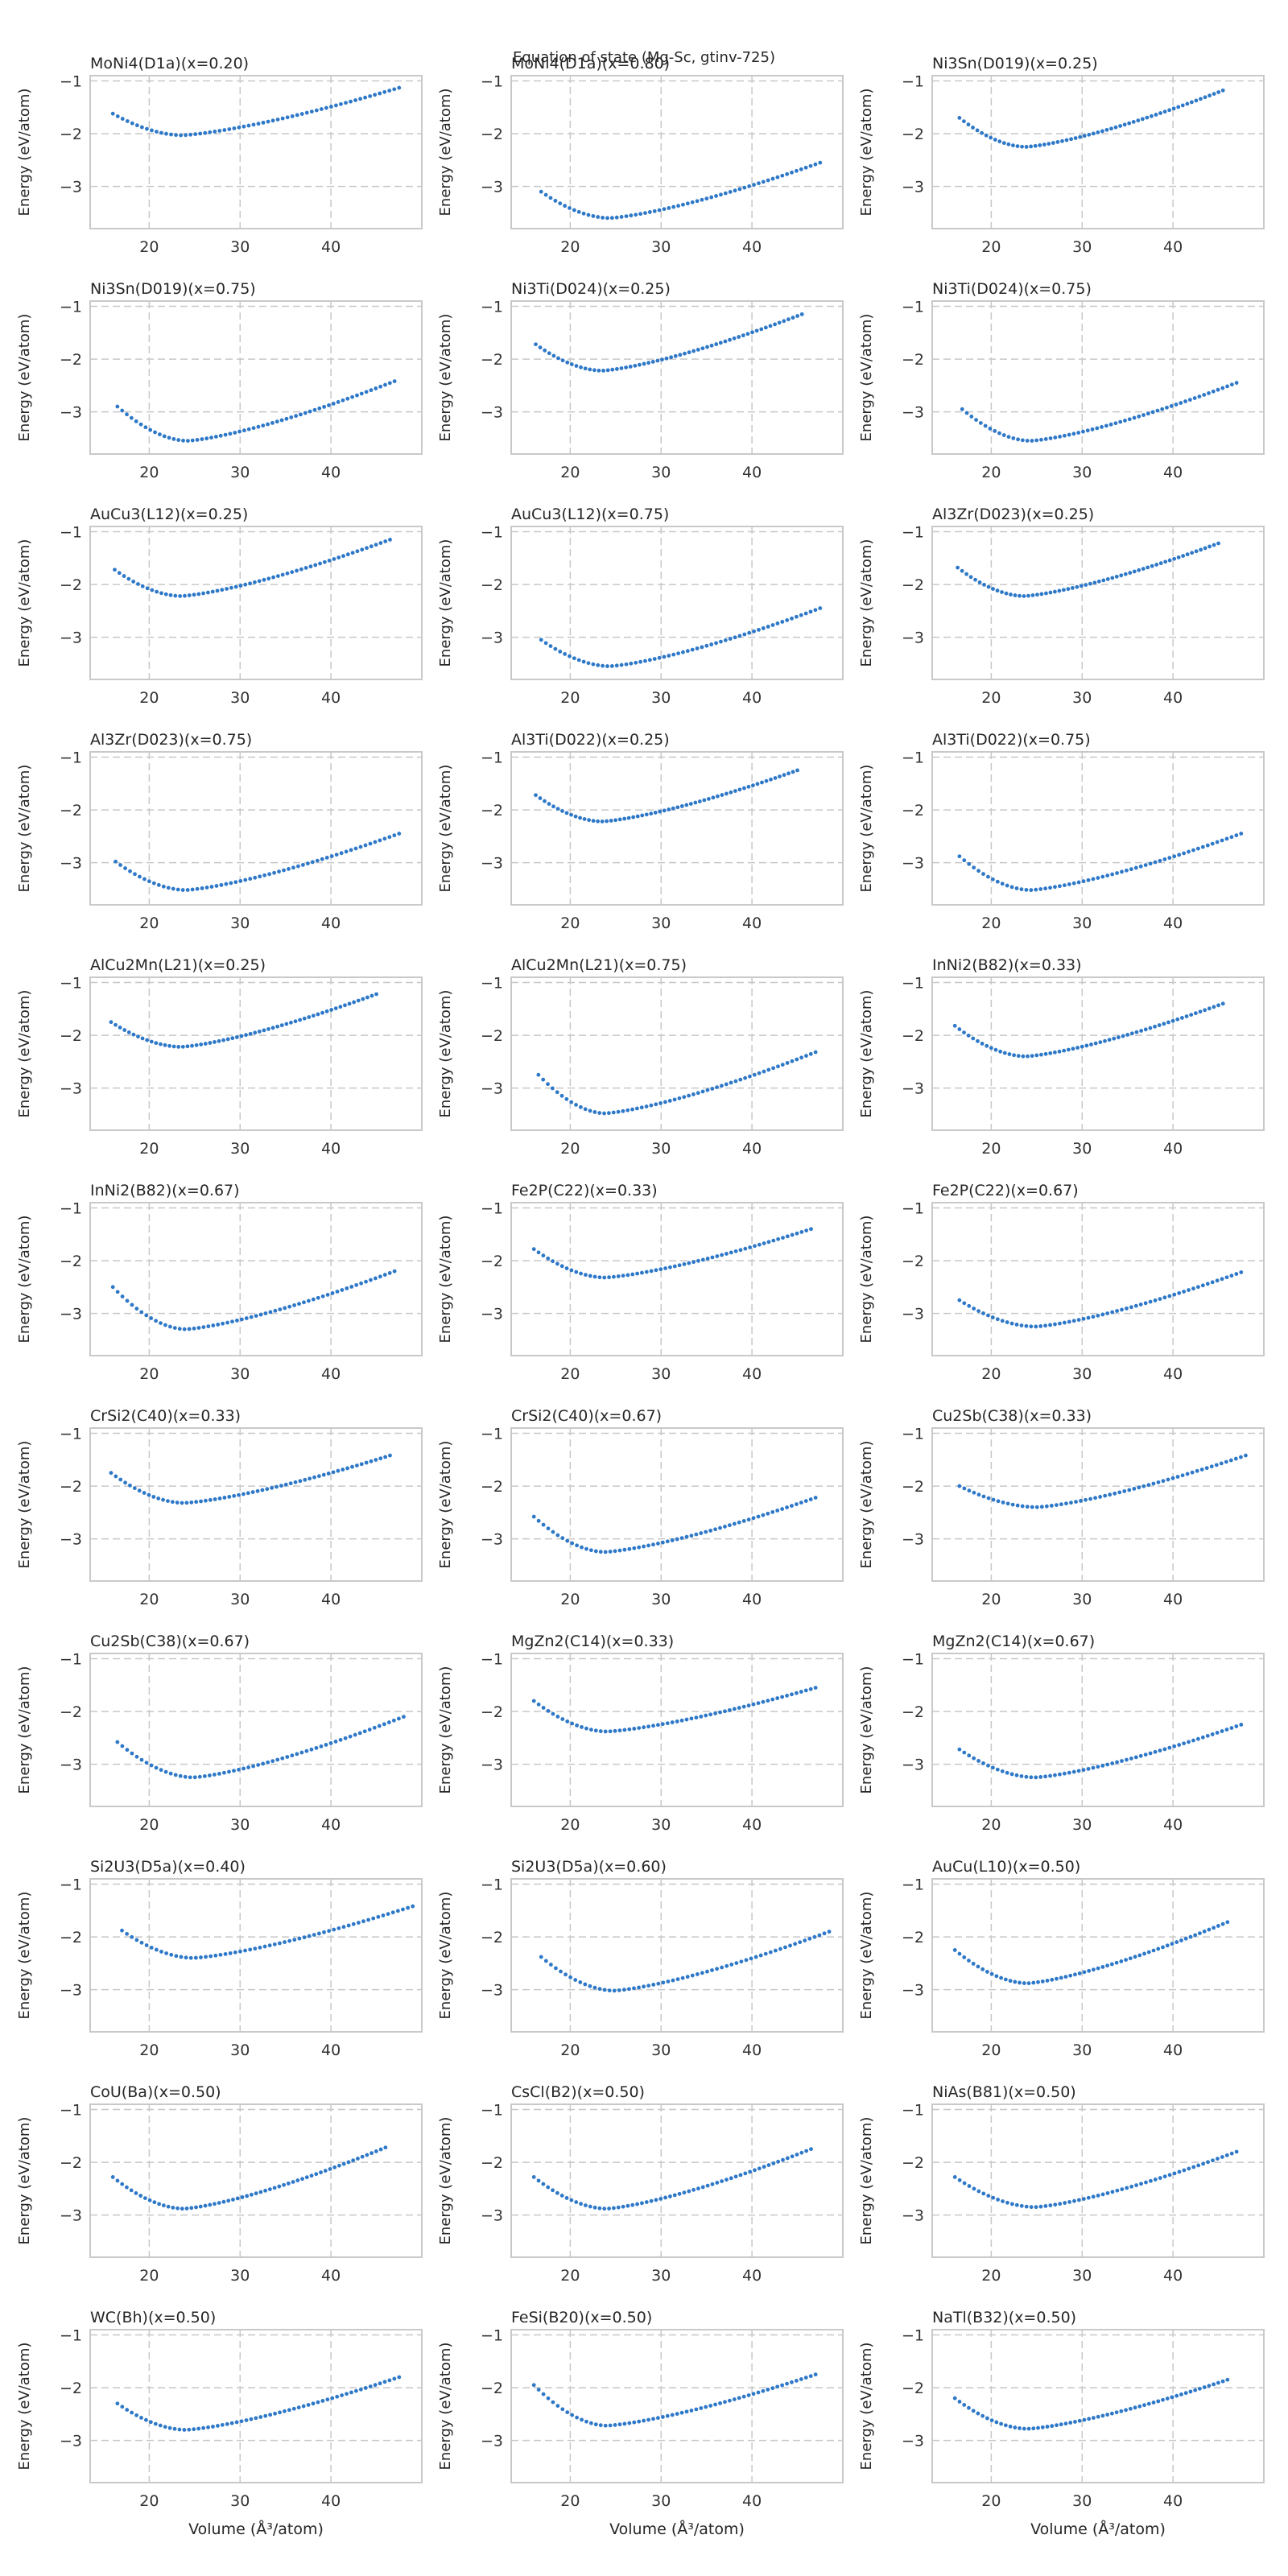 This screenshot has height=2576, width=1288. What do you see at coordinates (591, 289) in the screenshot?
I see `subplot-title: Ni3Ti(D024)(x=0.25)` at bounding box center [591, 289].